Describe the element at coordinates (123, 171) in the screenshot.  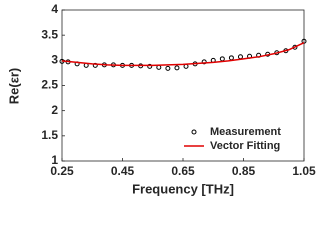
I see `x-tick-label: 0.45` at that location.